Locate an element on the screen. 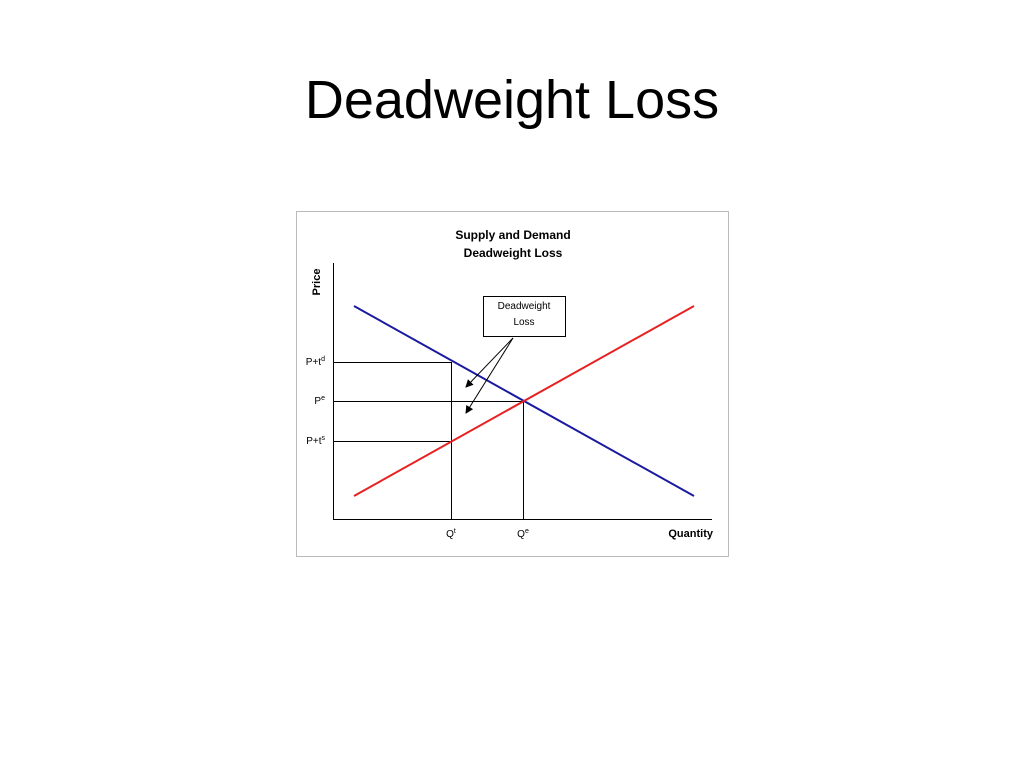  supply-curve is located at coordinates (524, 401).